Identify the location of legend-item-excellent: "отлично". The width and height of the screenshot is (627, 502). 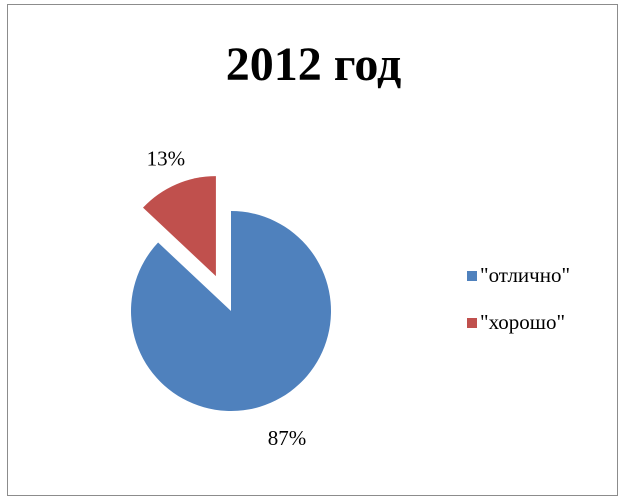
(519, 275).